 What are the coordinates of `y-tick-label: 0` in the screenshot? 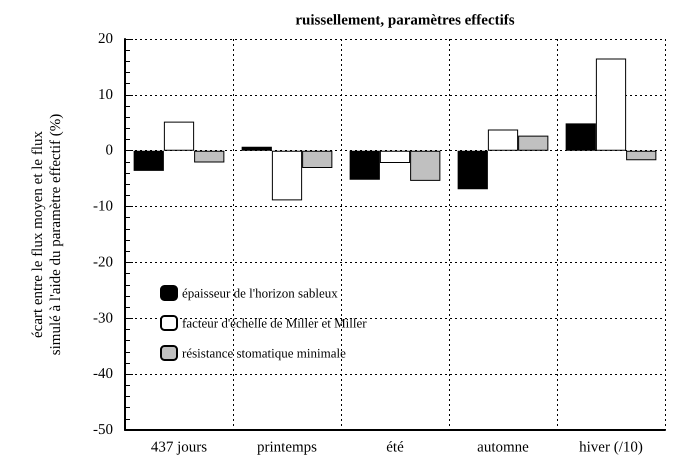 It's located at (109, 150).